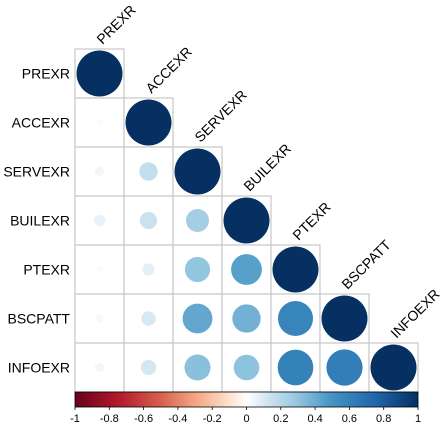  I want to click on colorbar-tick-label: -0.8, so click(109, 419).